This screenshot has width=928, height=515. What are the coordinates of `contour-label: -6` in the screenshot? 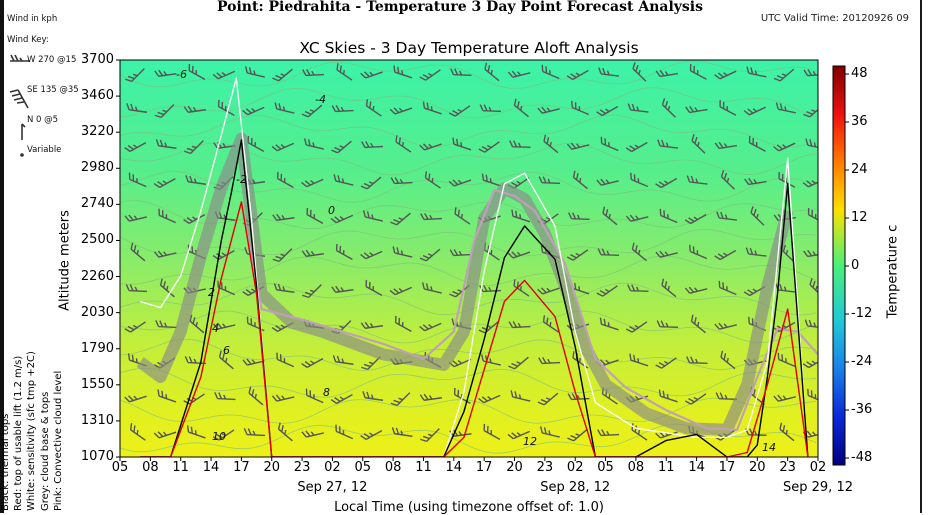 It's located at (181, 74).